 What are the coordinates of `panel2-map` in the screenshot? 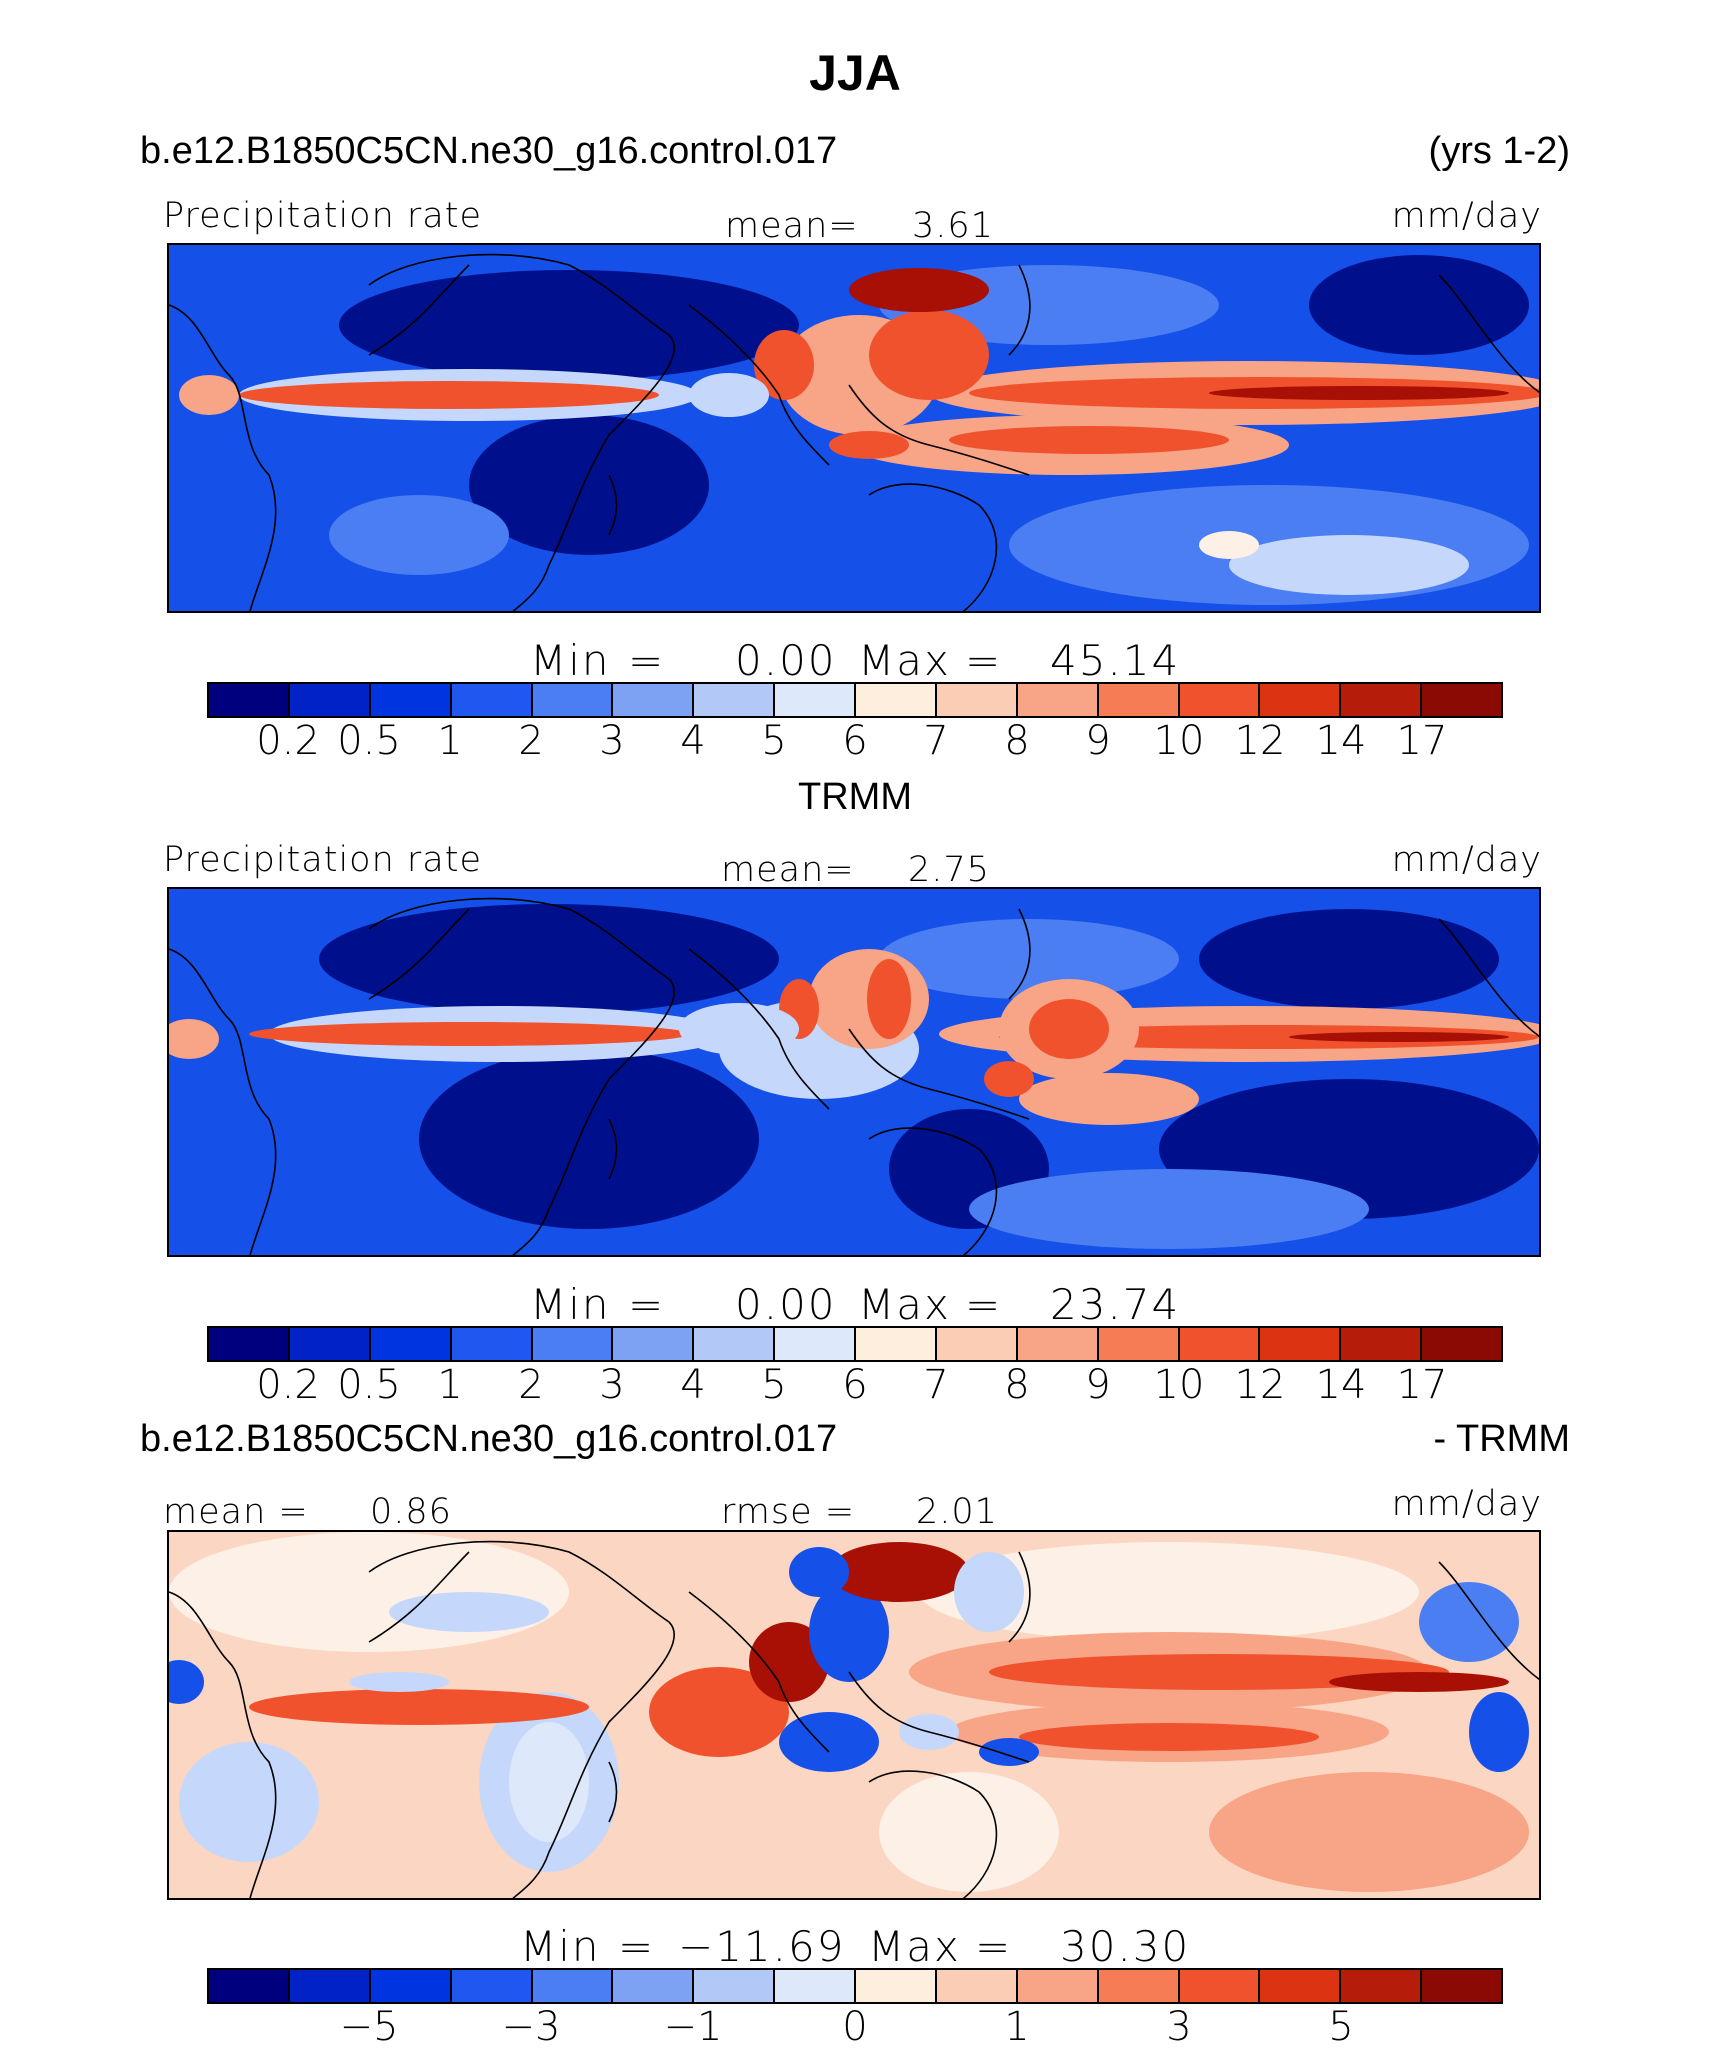 It's located at (854, 1072).